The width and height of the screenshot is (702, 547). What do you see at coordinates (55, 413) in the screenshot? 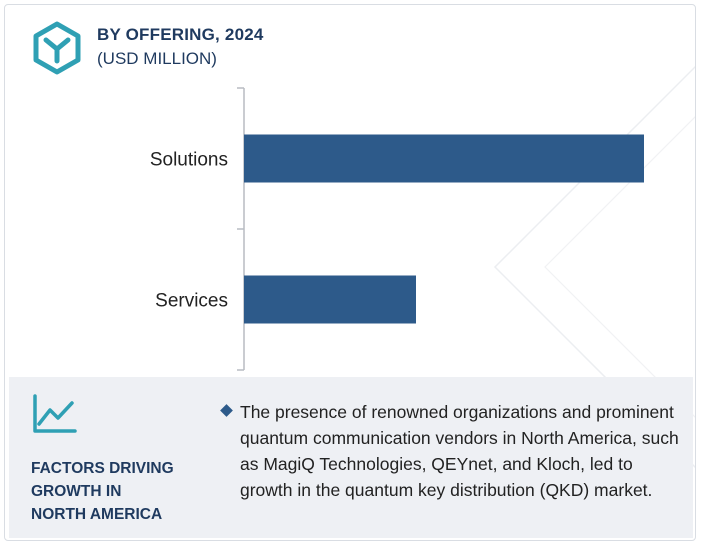
I see `trend-line-icon` at bounding box center [55, 413].